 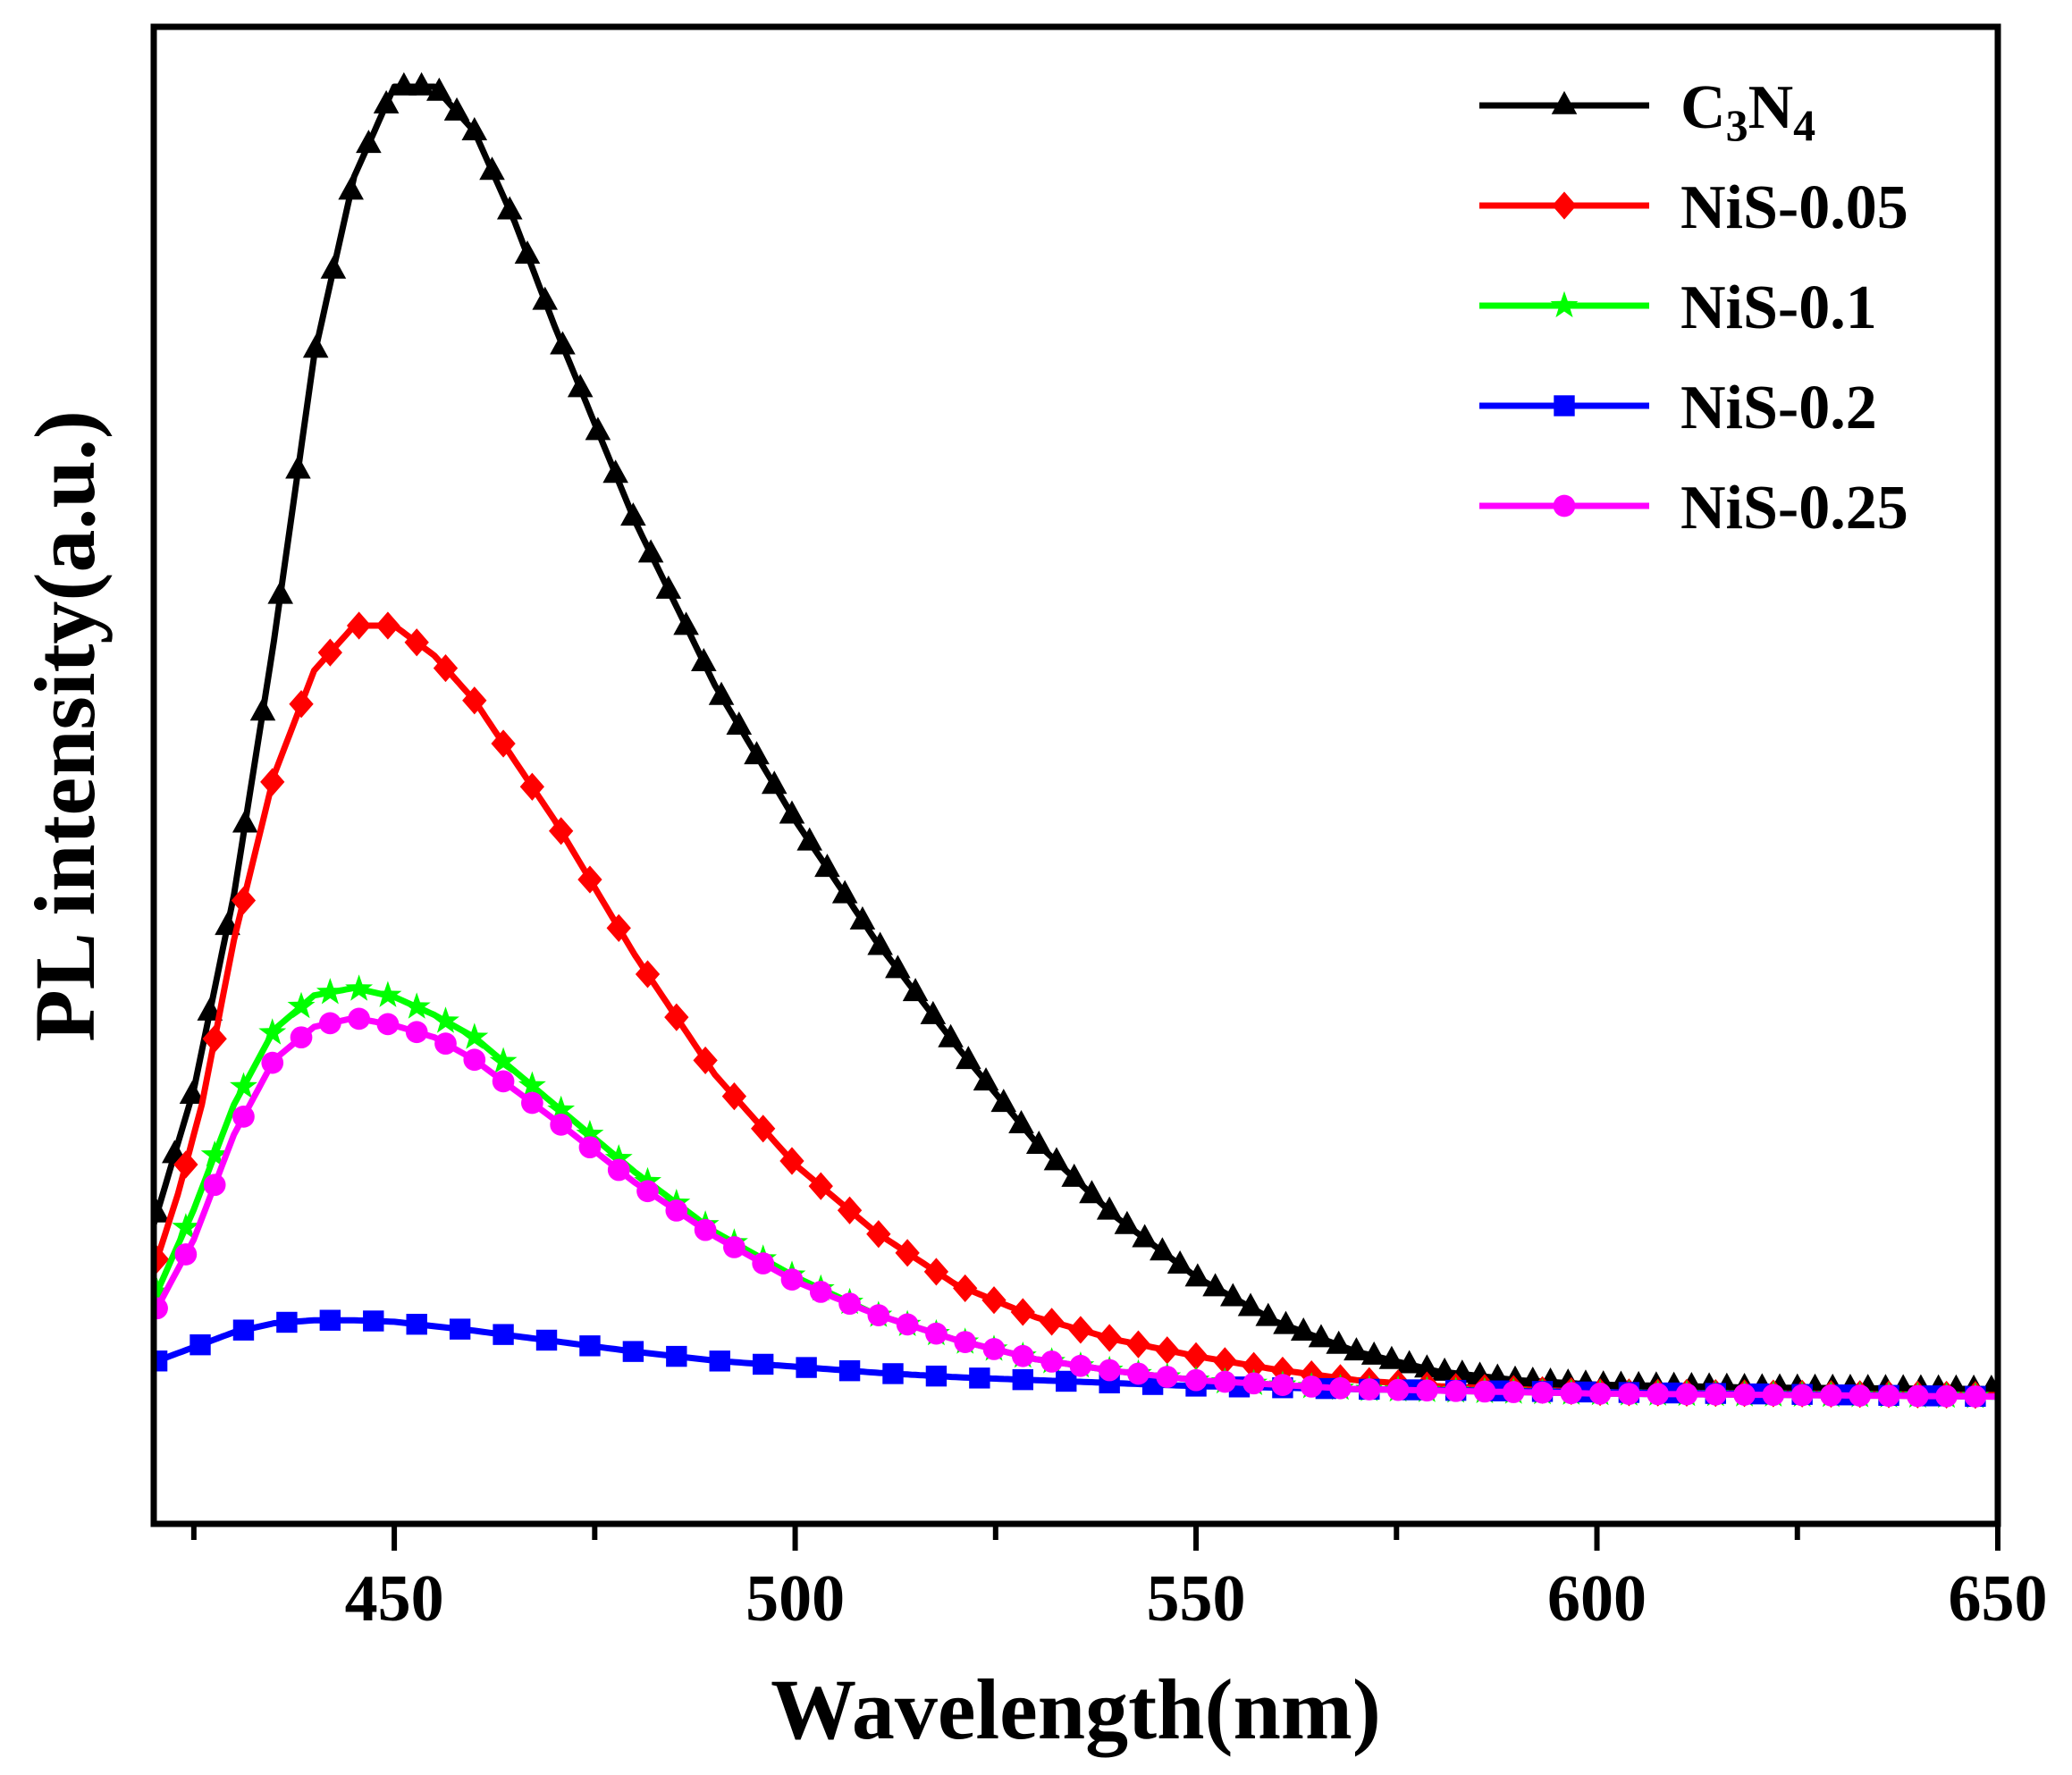 I want to click on x-tick-label-550: 550, so click(x=1197, y=1599).